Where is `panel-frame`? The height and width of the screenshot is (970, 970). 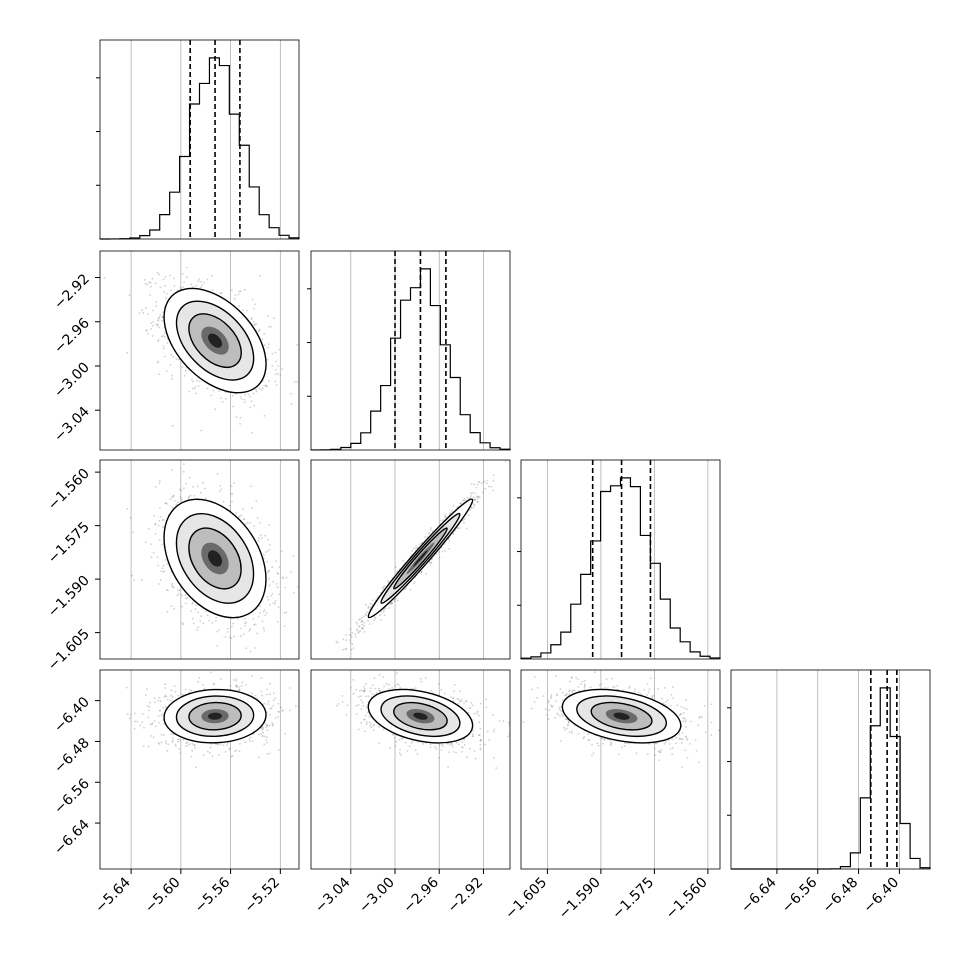 panel-frame is located at coordinates (830, 769).